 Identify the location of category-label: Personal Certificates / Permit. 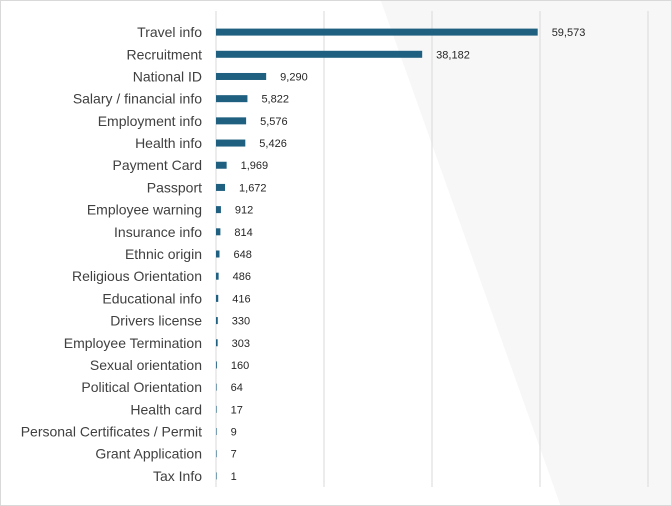
(111, 432).